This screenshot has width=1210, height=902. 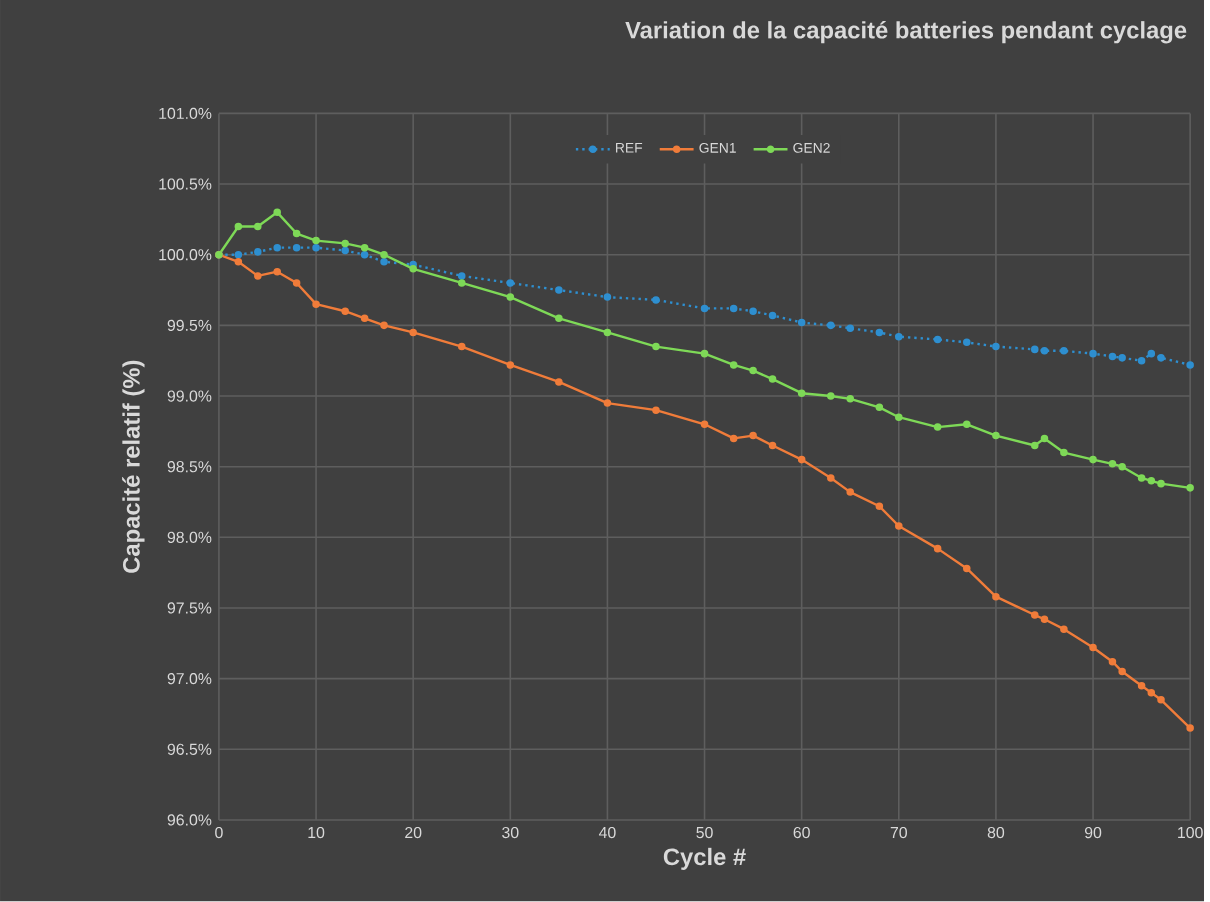 What do you see at coordinates (906, 32) in the screenshot?
I see `chart-title: Variation de la capacité batteries pendant cyclage` at bounding box center [906, 32].